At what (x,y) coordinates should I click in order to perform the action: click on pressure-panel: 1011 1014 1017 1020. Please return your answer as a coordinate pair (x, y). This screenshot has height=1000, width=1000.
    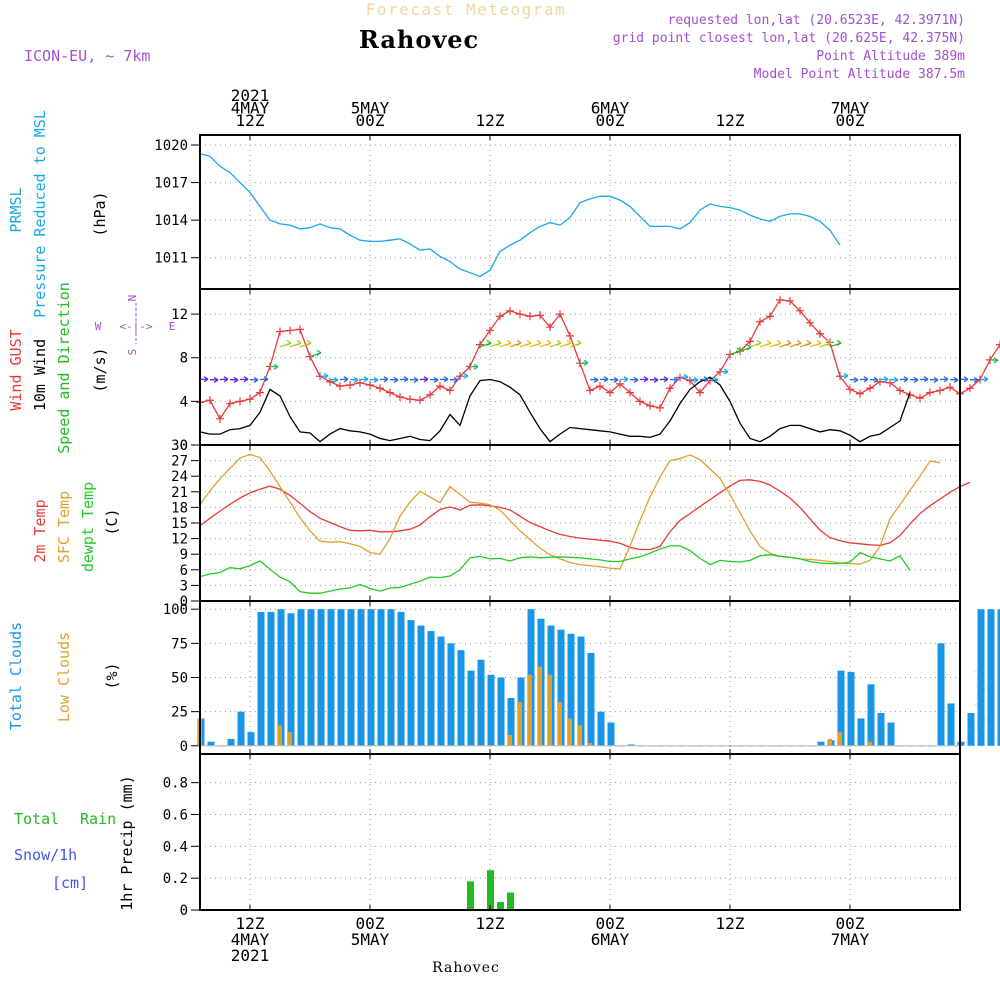
    Looking at the image, I should click on (557, 212).